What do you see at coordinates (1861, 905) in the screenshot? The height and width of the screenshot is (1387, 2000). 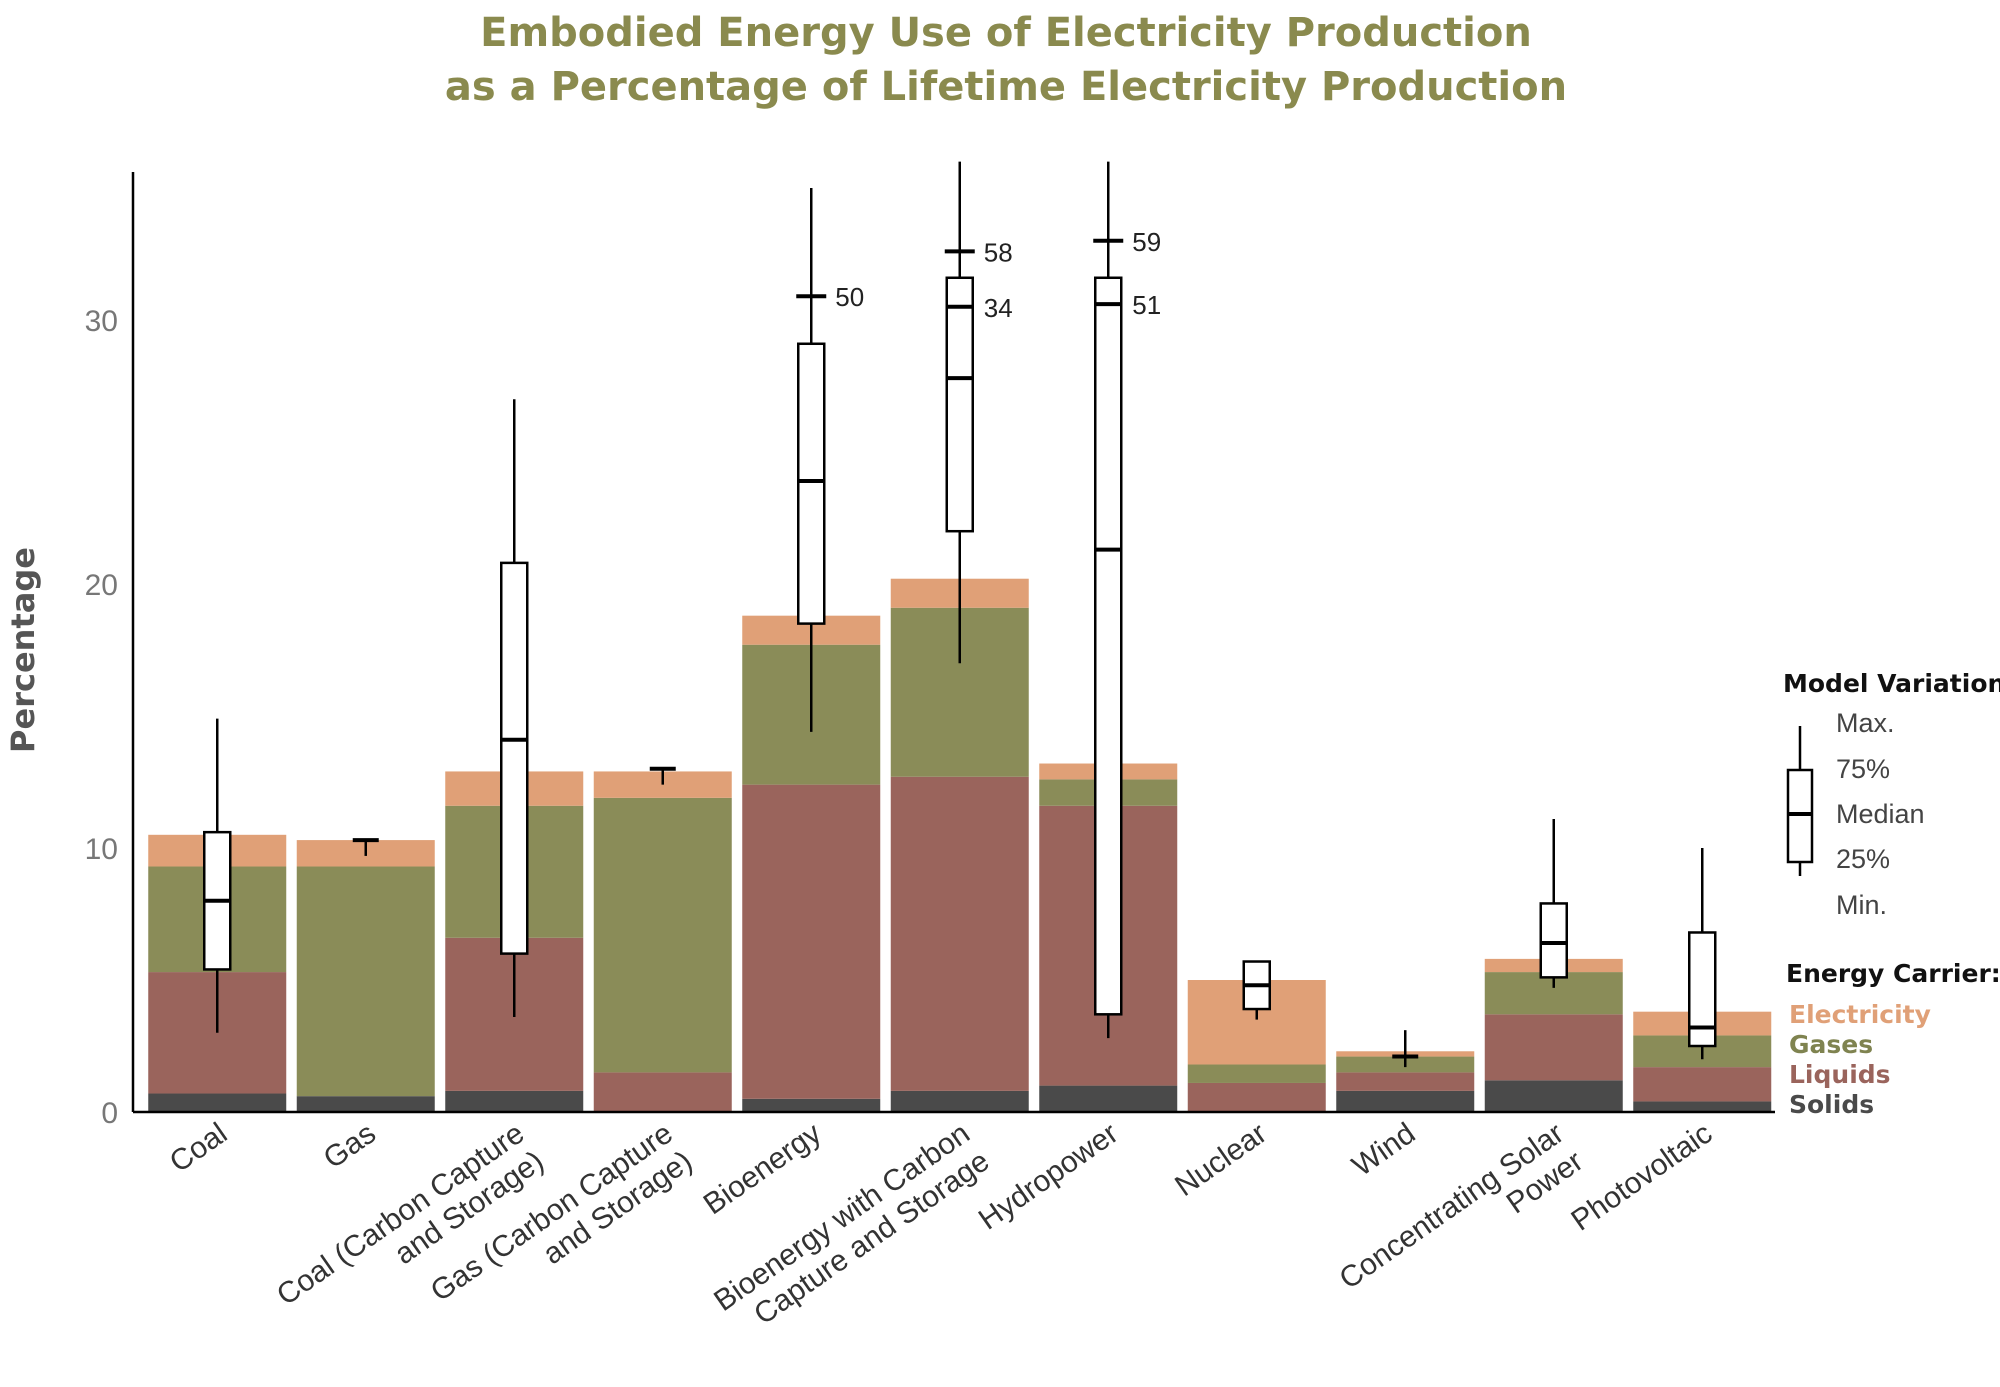 I see `legend-model-item: Min.` at bounding box center [1861, 905].